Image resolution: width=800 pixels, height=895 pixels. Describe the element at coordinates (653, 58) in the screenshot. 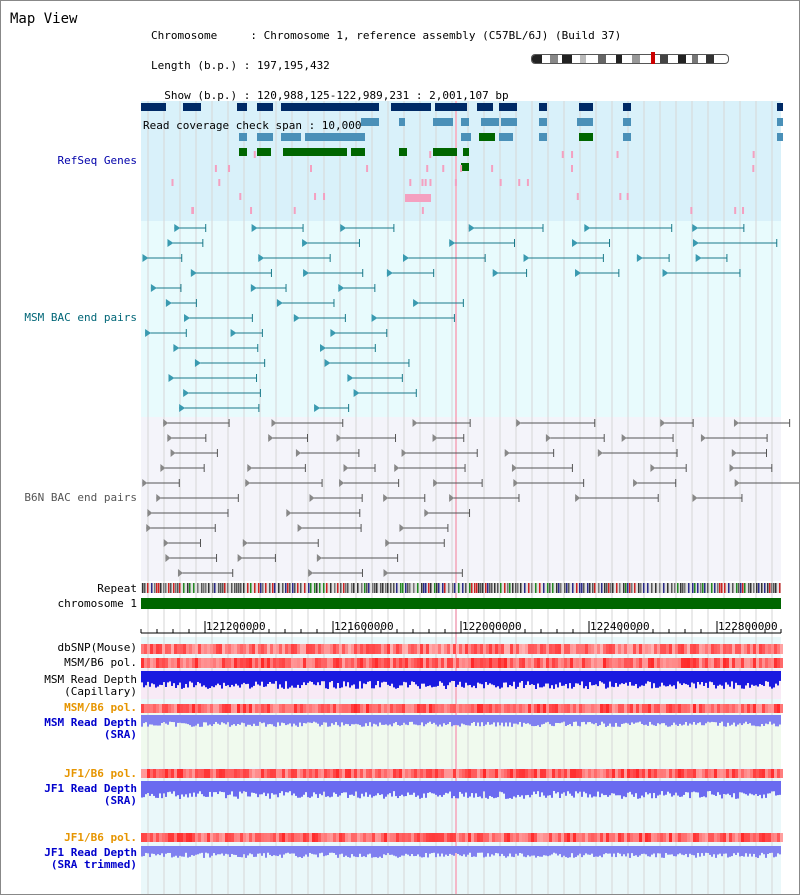

I see `ideogram-position-marker` at that location.